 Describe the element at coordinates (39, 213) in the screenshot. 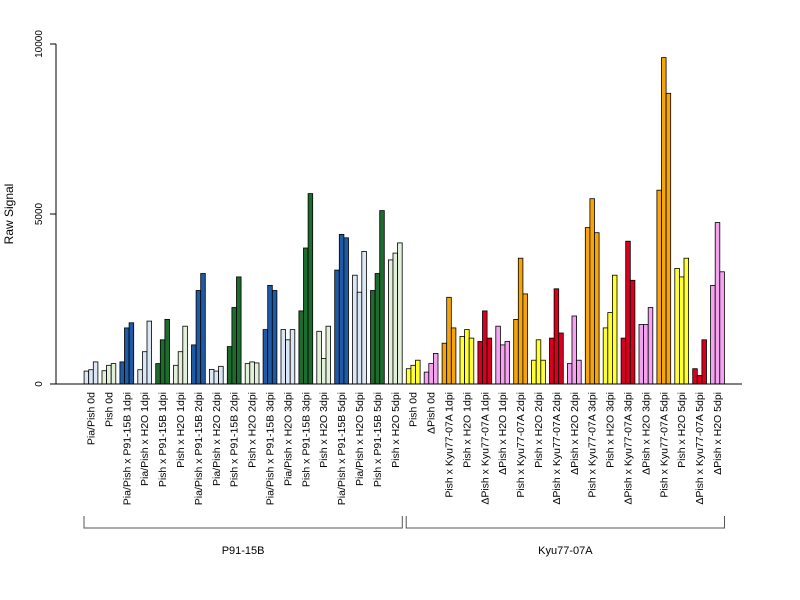

I see `y-tick-label: 5000` at that location.